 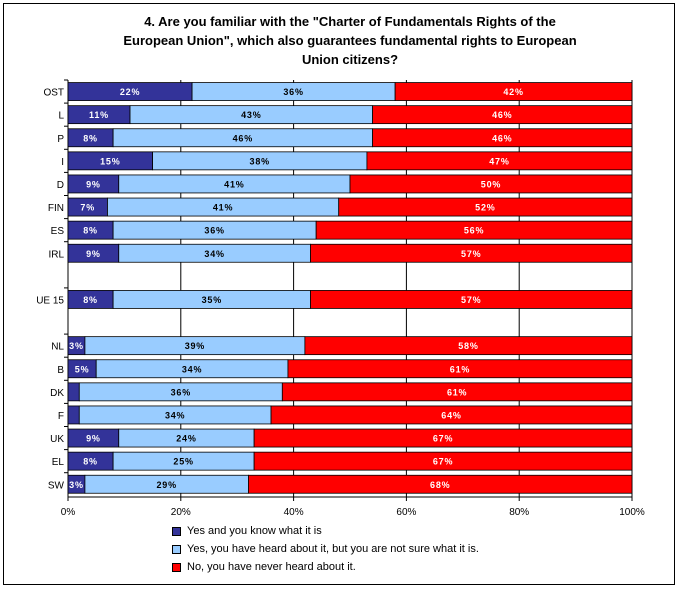 I want to click on data-label: 43%, so click(x=251, y=115).